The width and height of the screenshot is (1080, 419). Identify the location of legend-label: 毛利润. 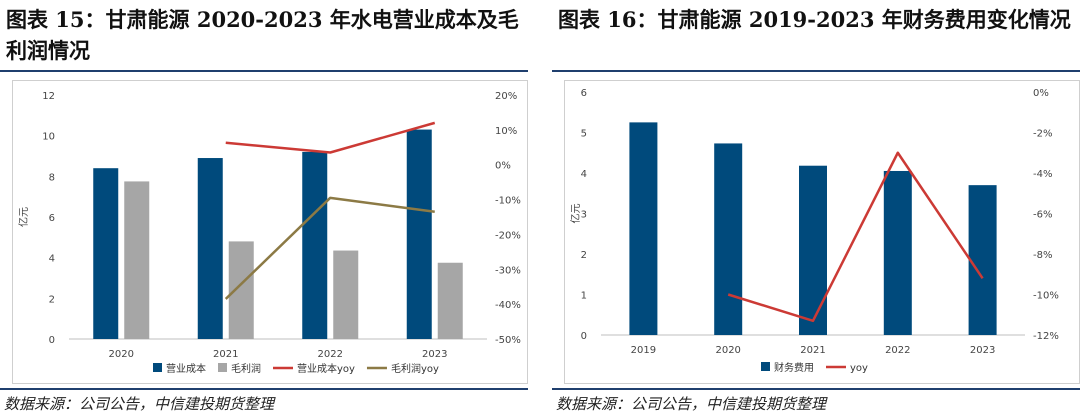
(246, 368).